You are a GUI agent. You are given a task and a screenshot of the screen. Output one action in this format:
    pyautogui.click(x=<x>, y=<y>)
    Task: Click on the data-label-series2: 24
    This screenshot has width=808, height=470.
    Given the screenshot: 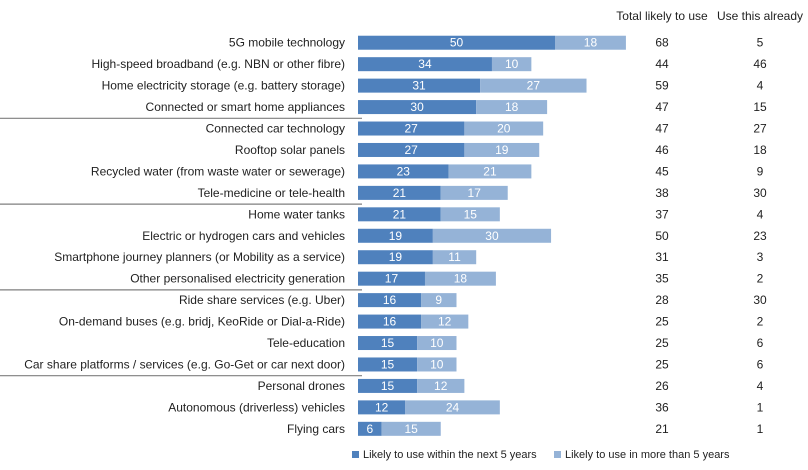 What is the action you would take?
    pyautogui.click(x=453, y=407)
    